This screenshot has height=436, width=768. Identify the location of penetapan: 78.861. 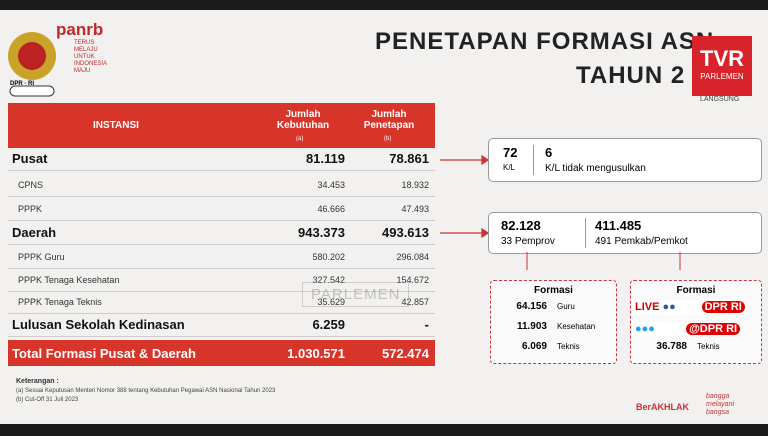
(409, 158).